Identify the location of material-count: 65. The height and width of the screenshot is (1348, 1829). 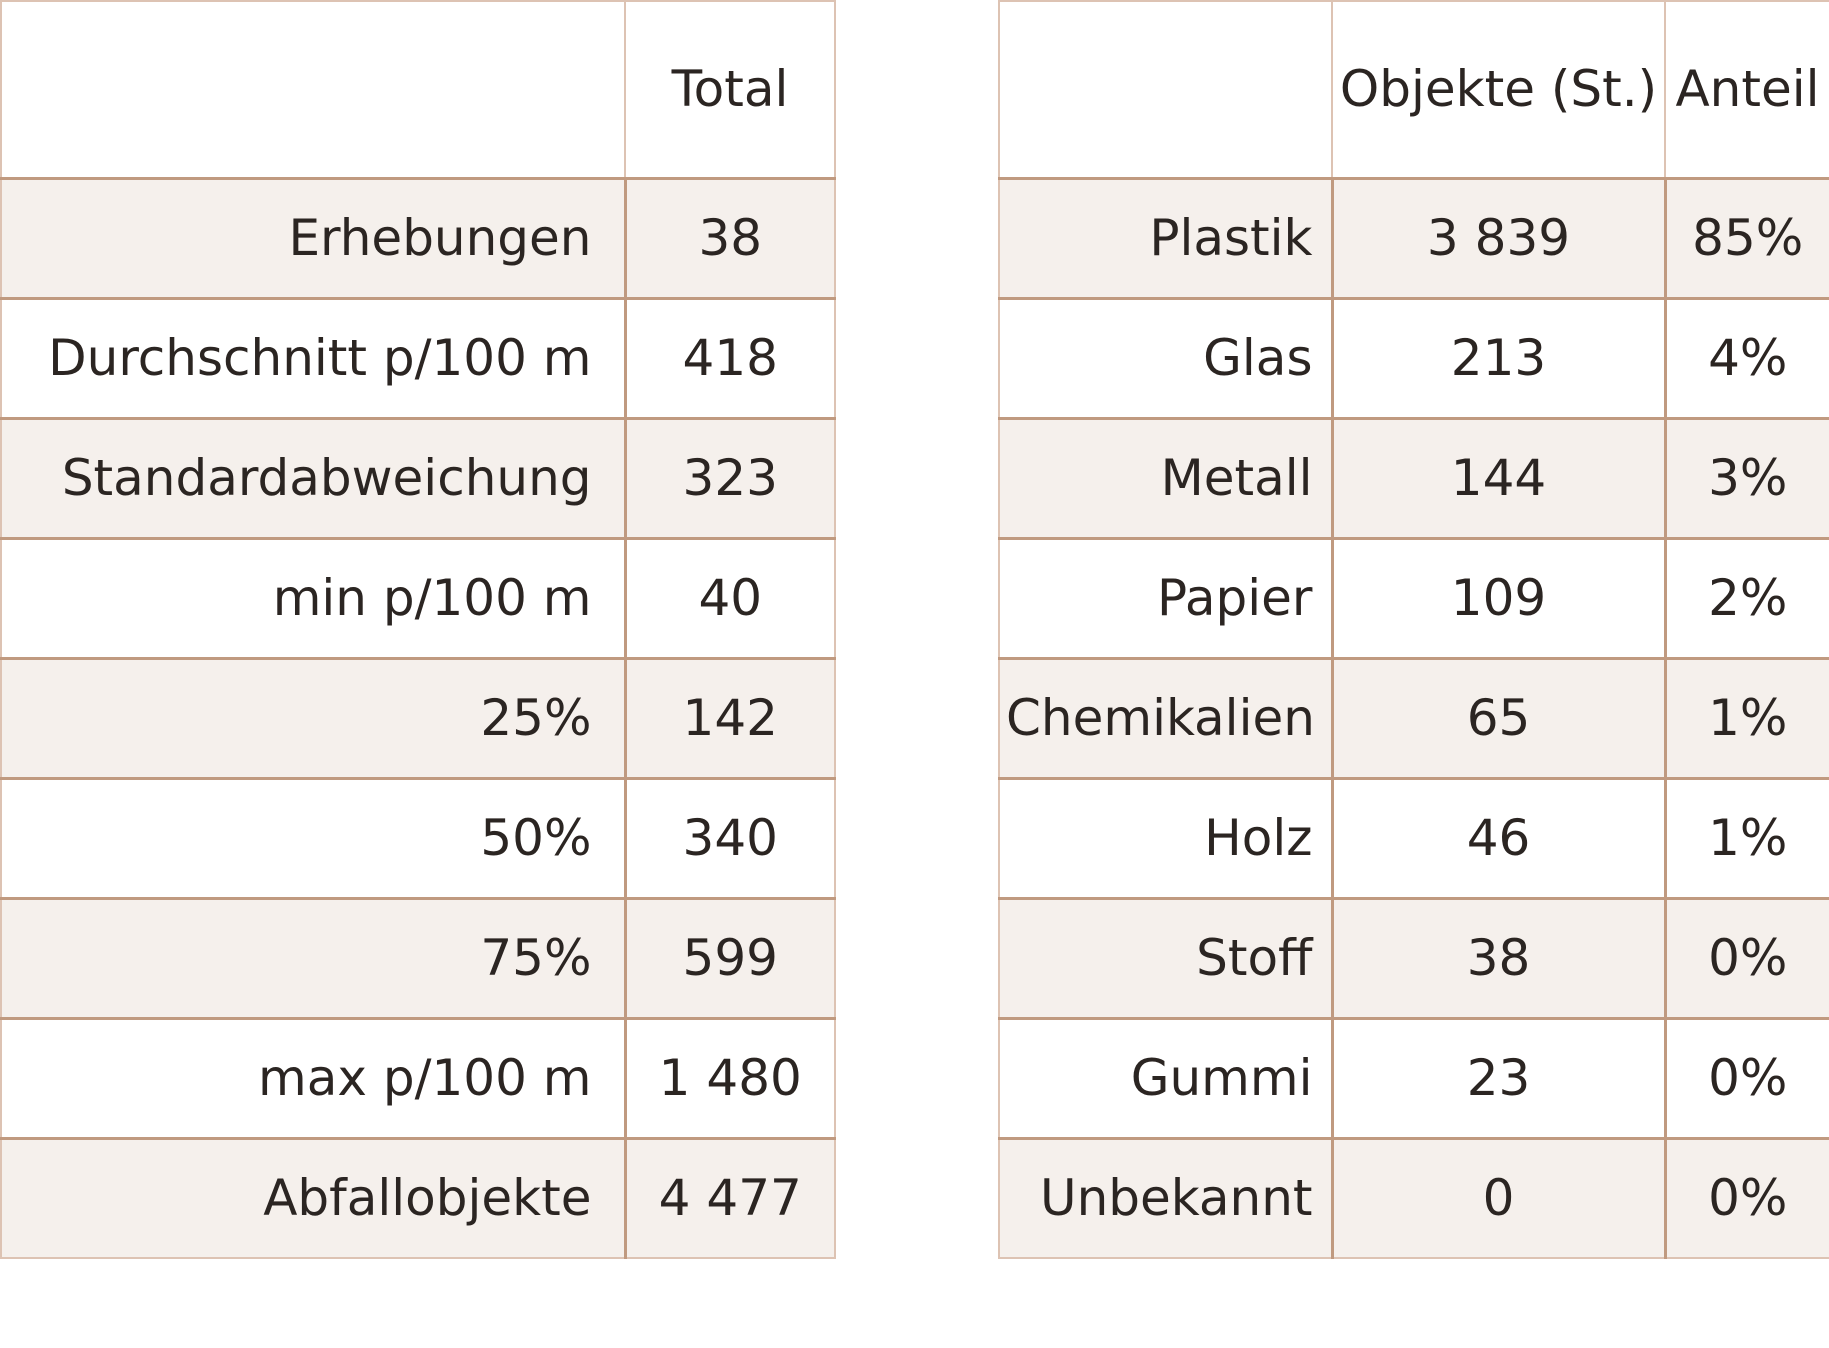
(1498, 718).